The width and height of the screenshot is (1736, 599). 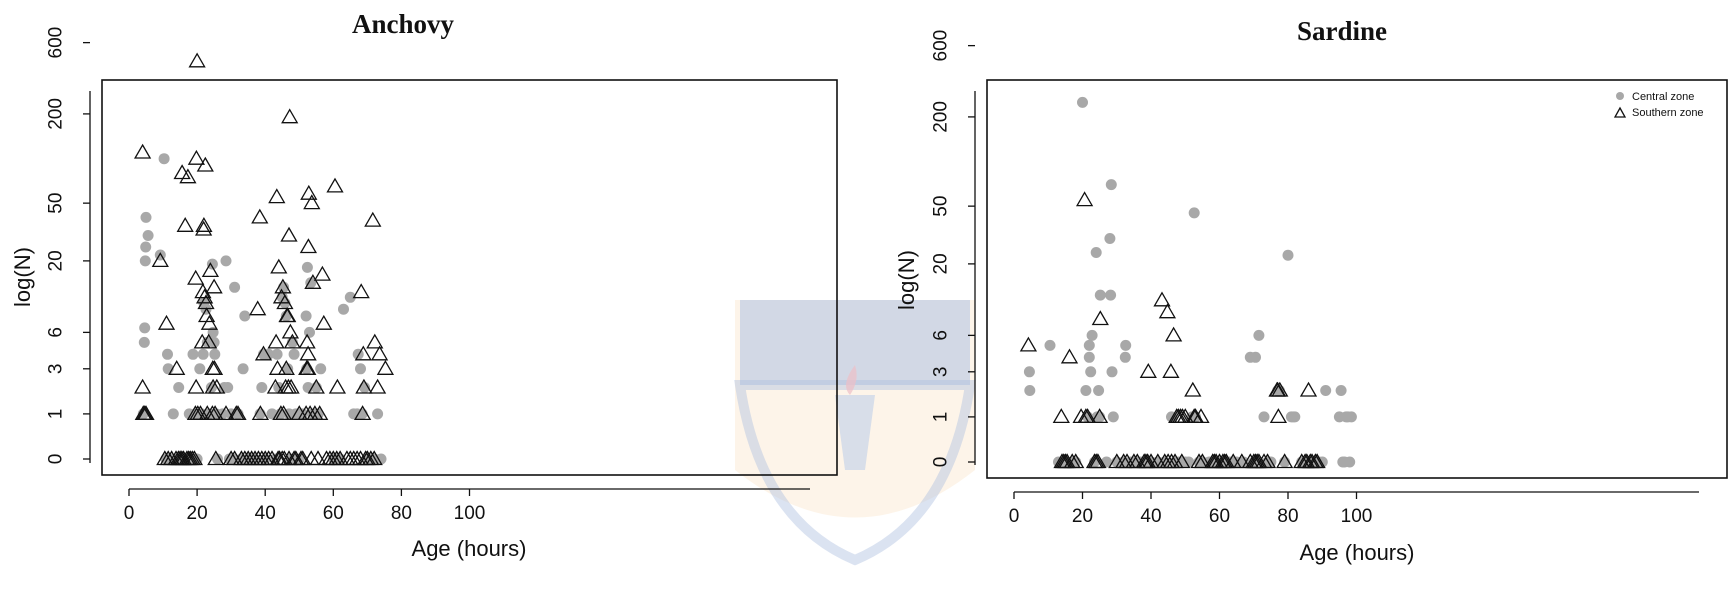 What do you see at coordinates (941, 263) in the screenshot?
I see `y-tick-label: 20` at bounding box center [941, 263].